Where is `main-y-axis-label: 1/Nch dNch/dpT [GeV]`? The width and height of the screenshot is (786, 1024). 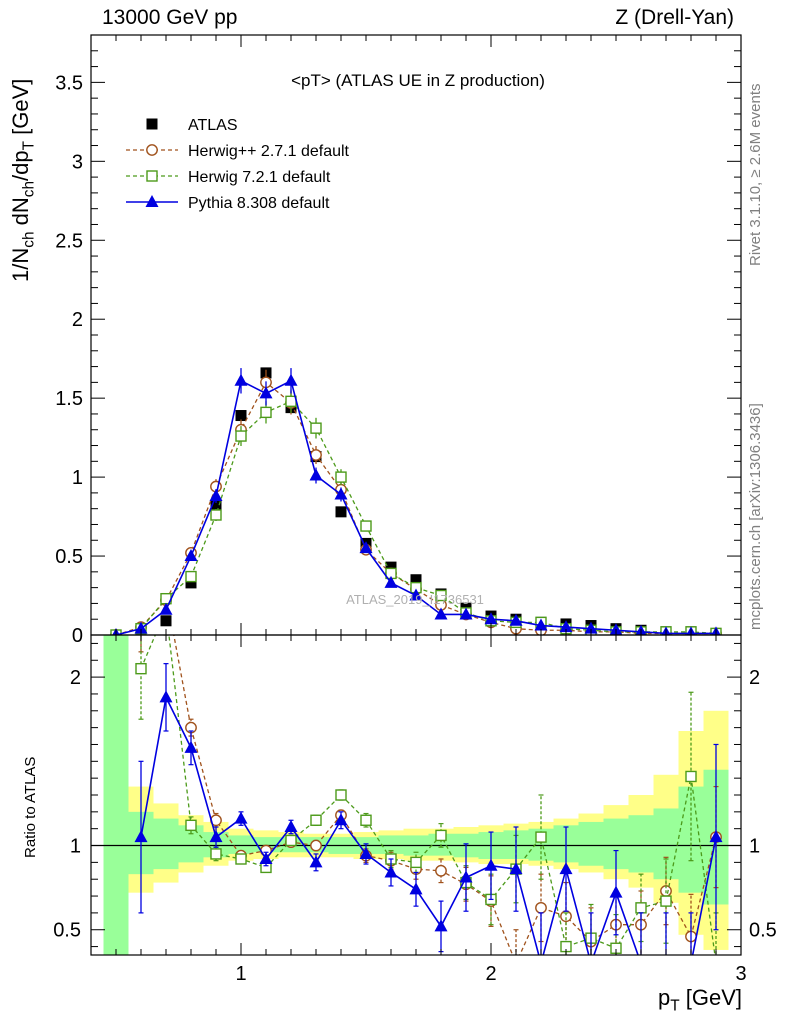
main-y-axis-label: 1/Nch dNch/dpT [GeV] is located at coordinates (23, 180).